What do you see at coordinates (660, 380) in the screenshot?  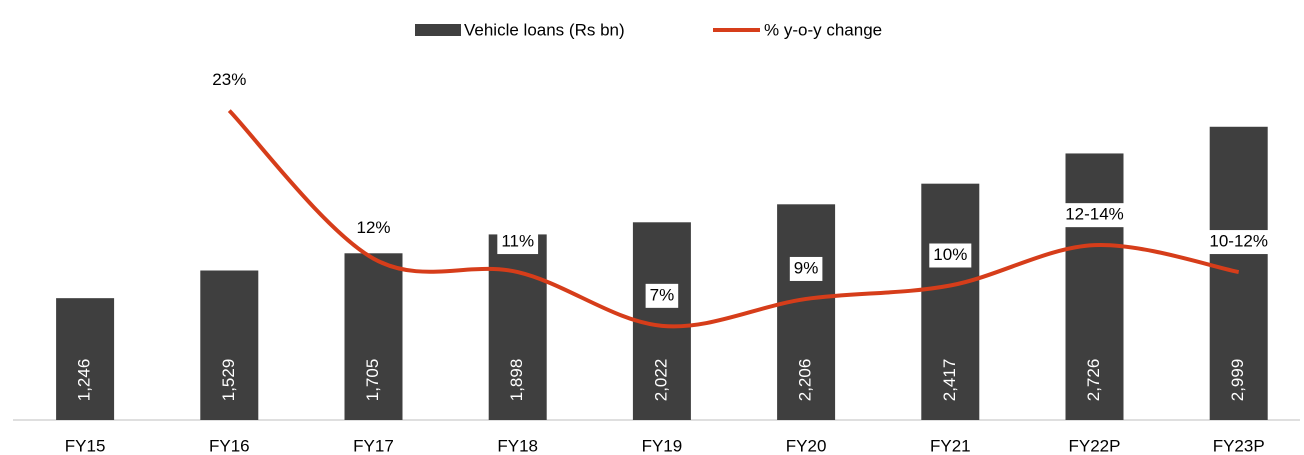 I see `bar-label: 2,022` at bounding box center [660, 380].